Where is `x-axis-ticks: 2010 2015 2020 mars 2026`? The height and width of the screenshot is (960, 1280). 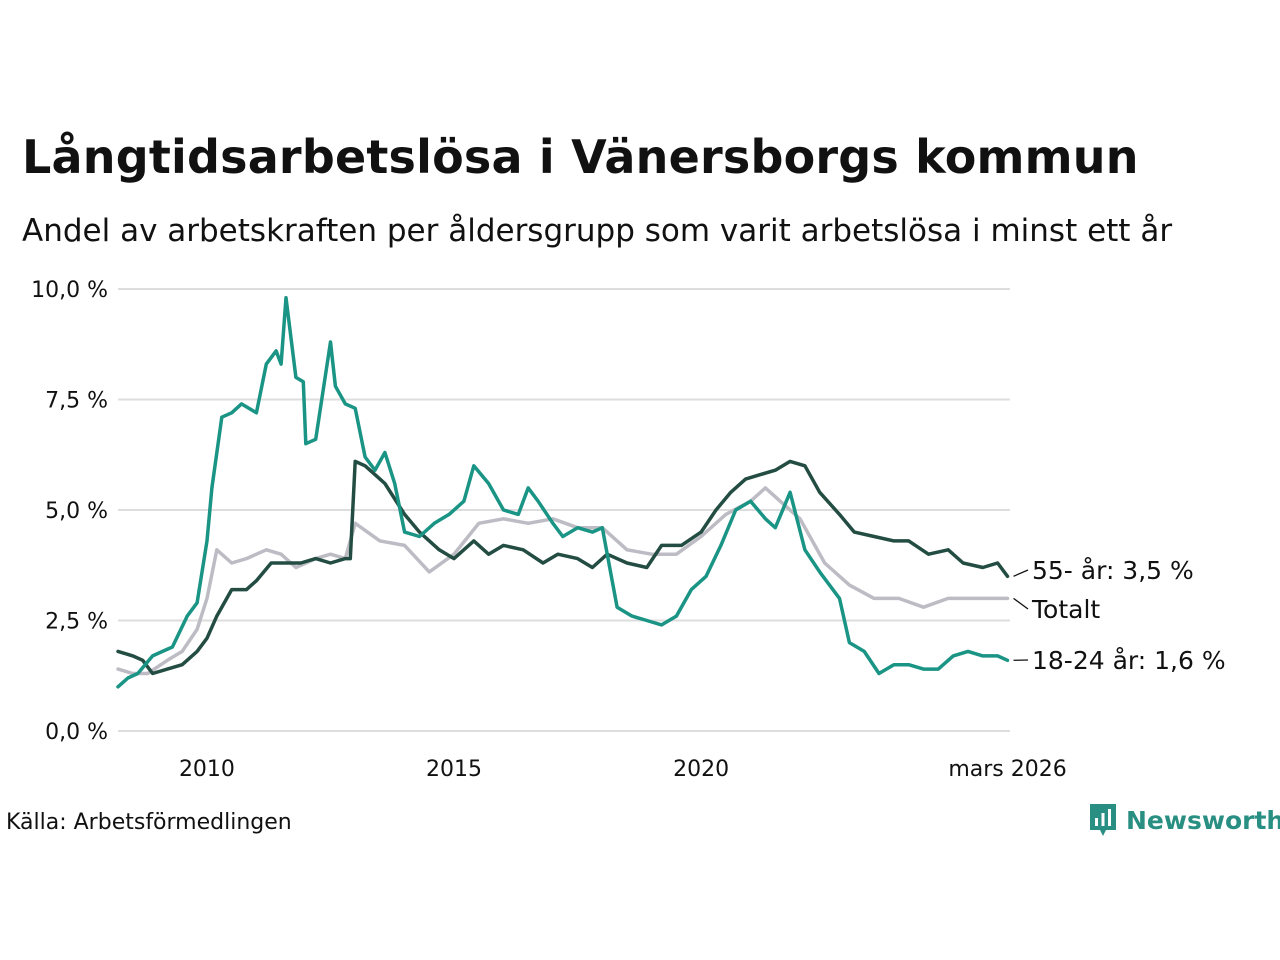
x-axis-ticks: 2010 2015 2020 mars 2026 is located at coordinates (623, 769).